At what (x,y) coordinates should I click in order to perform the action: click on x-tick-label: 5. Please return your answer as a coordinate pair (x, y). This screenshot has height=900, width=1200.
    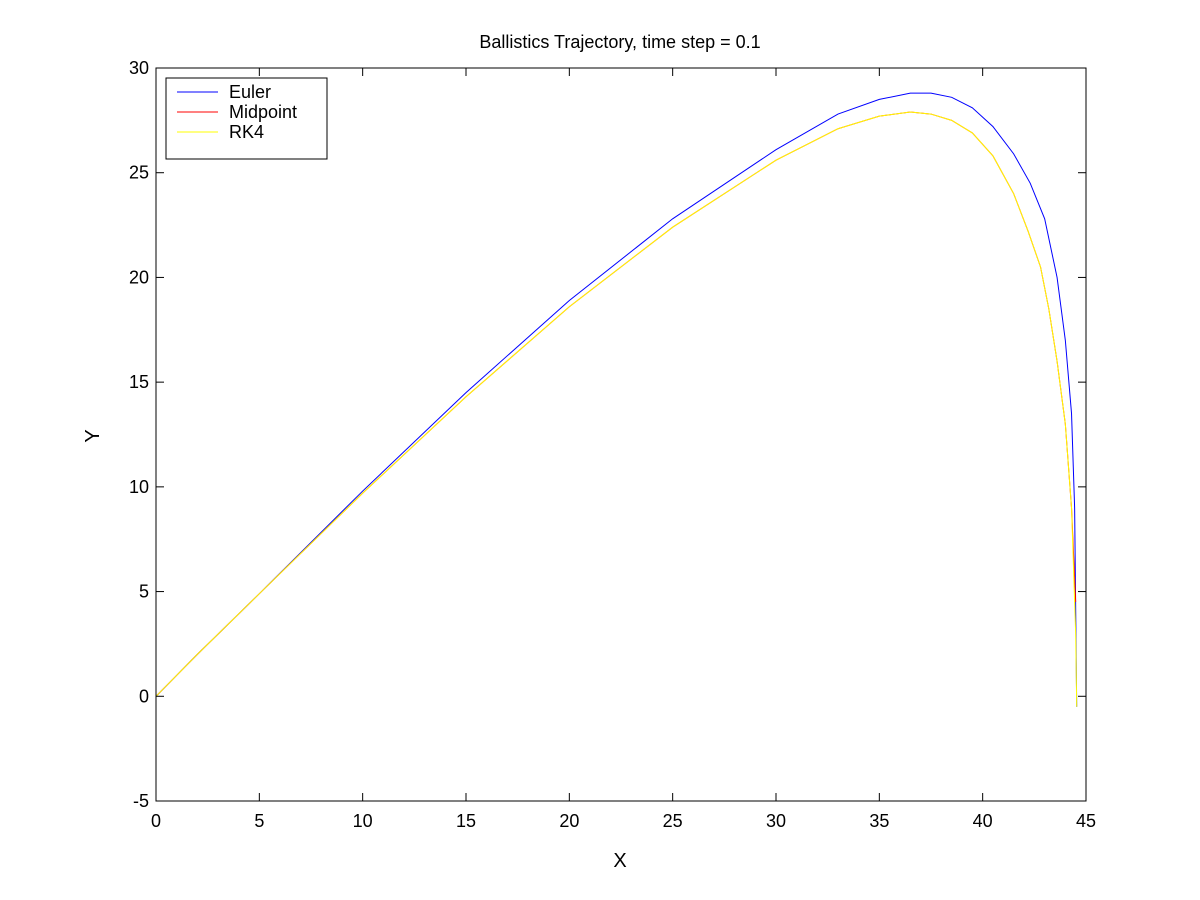
    Looking at the image, I should click on (259, 821).